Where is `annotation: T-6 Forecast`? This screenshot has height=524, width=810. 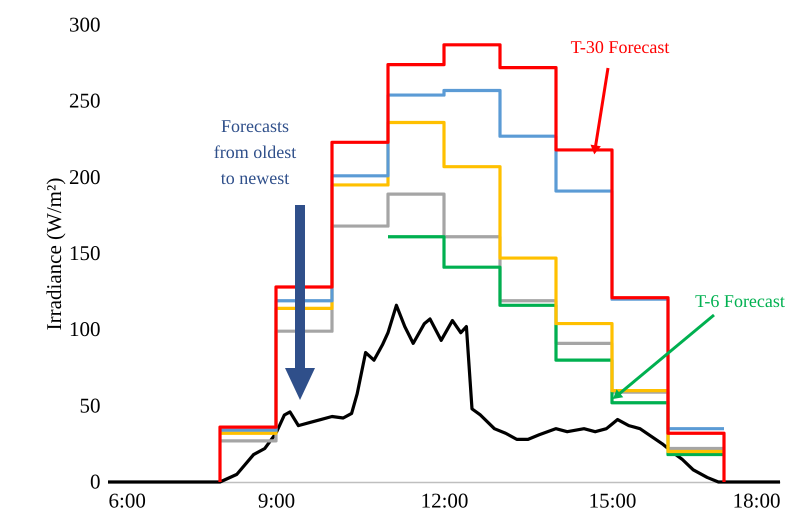 annotation: T-6 Forecast is located at coordinates (740, 301).